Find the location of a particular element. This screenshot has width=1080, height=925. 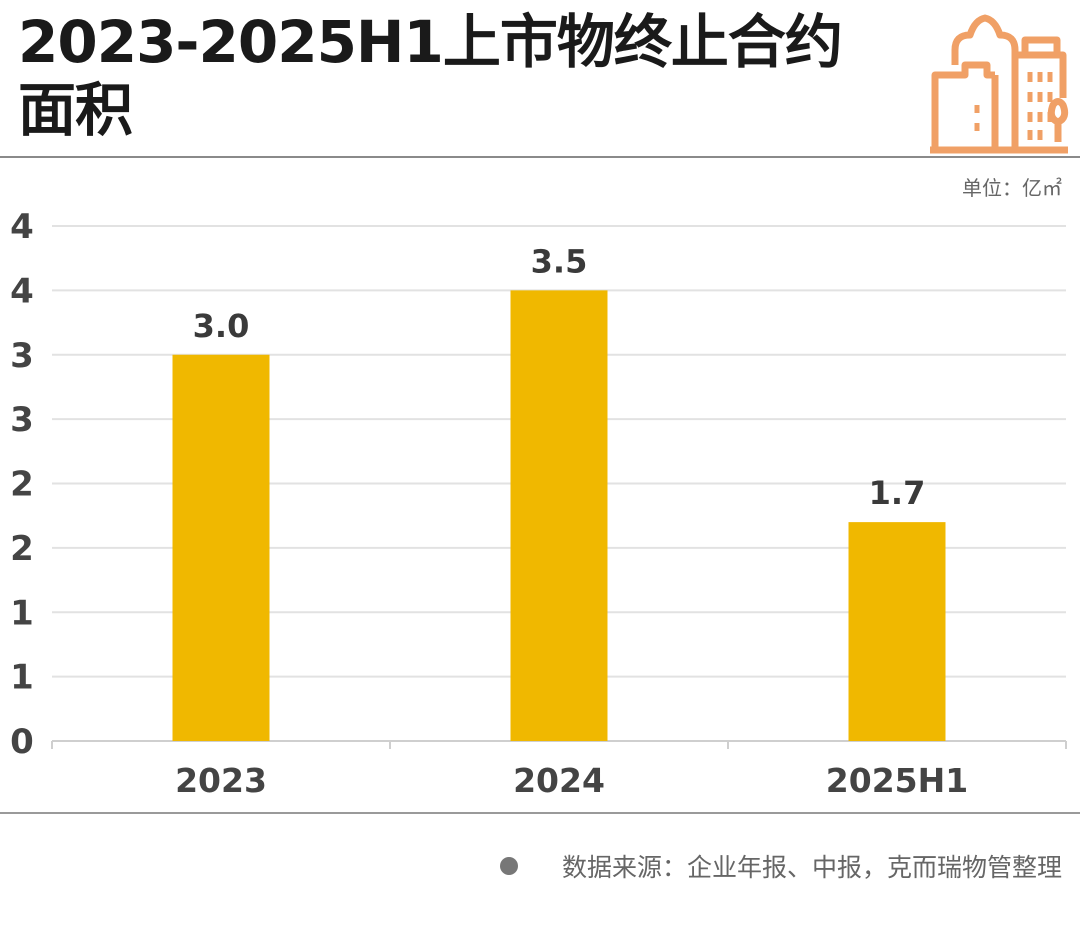

source-note: 数据来源：企业年报、中报，克而瑞物管整理 is located at coordinates (780, 866).